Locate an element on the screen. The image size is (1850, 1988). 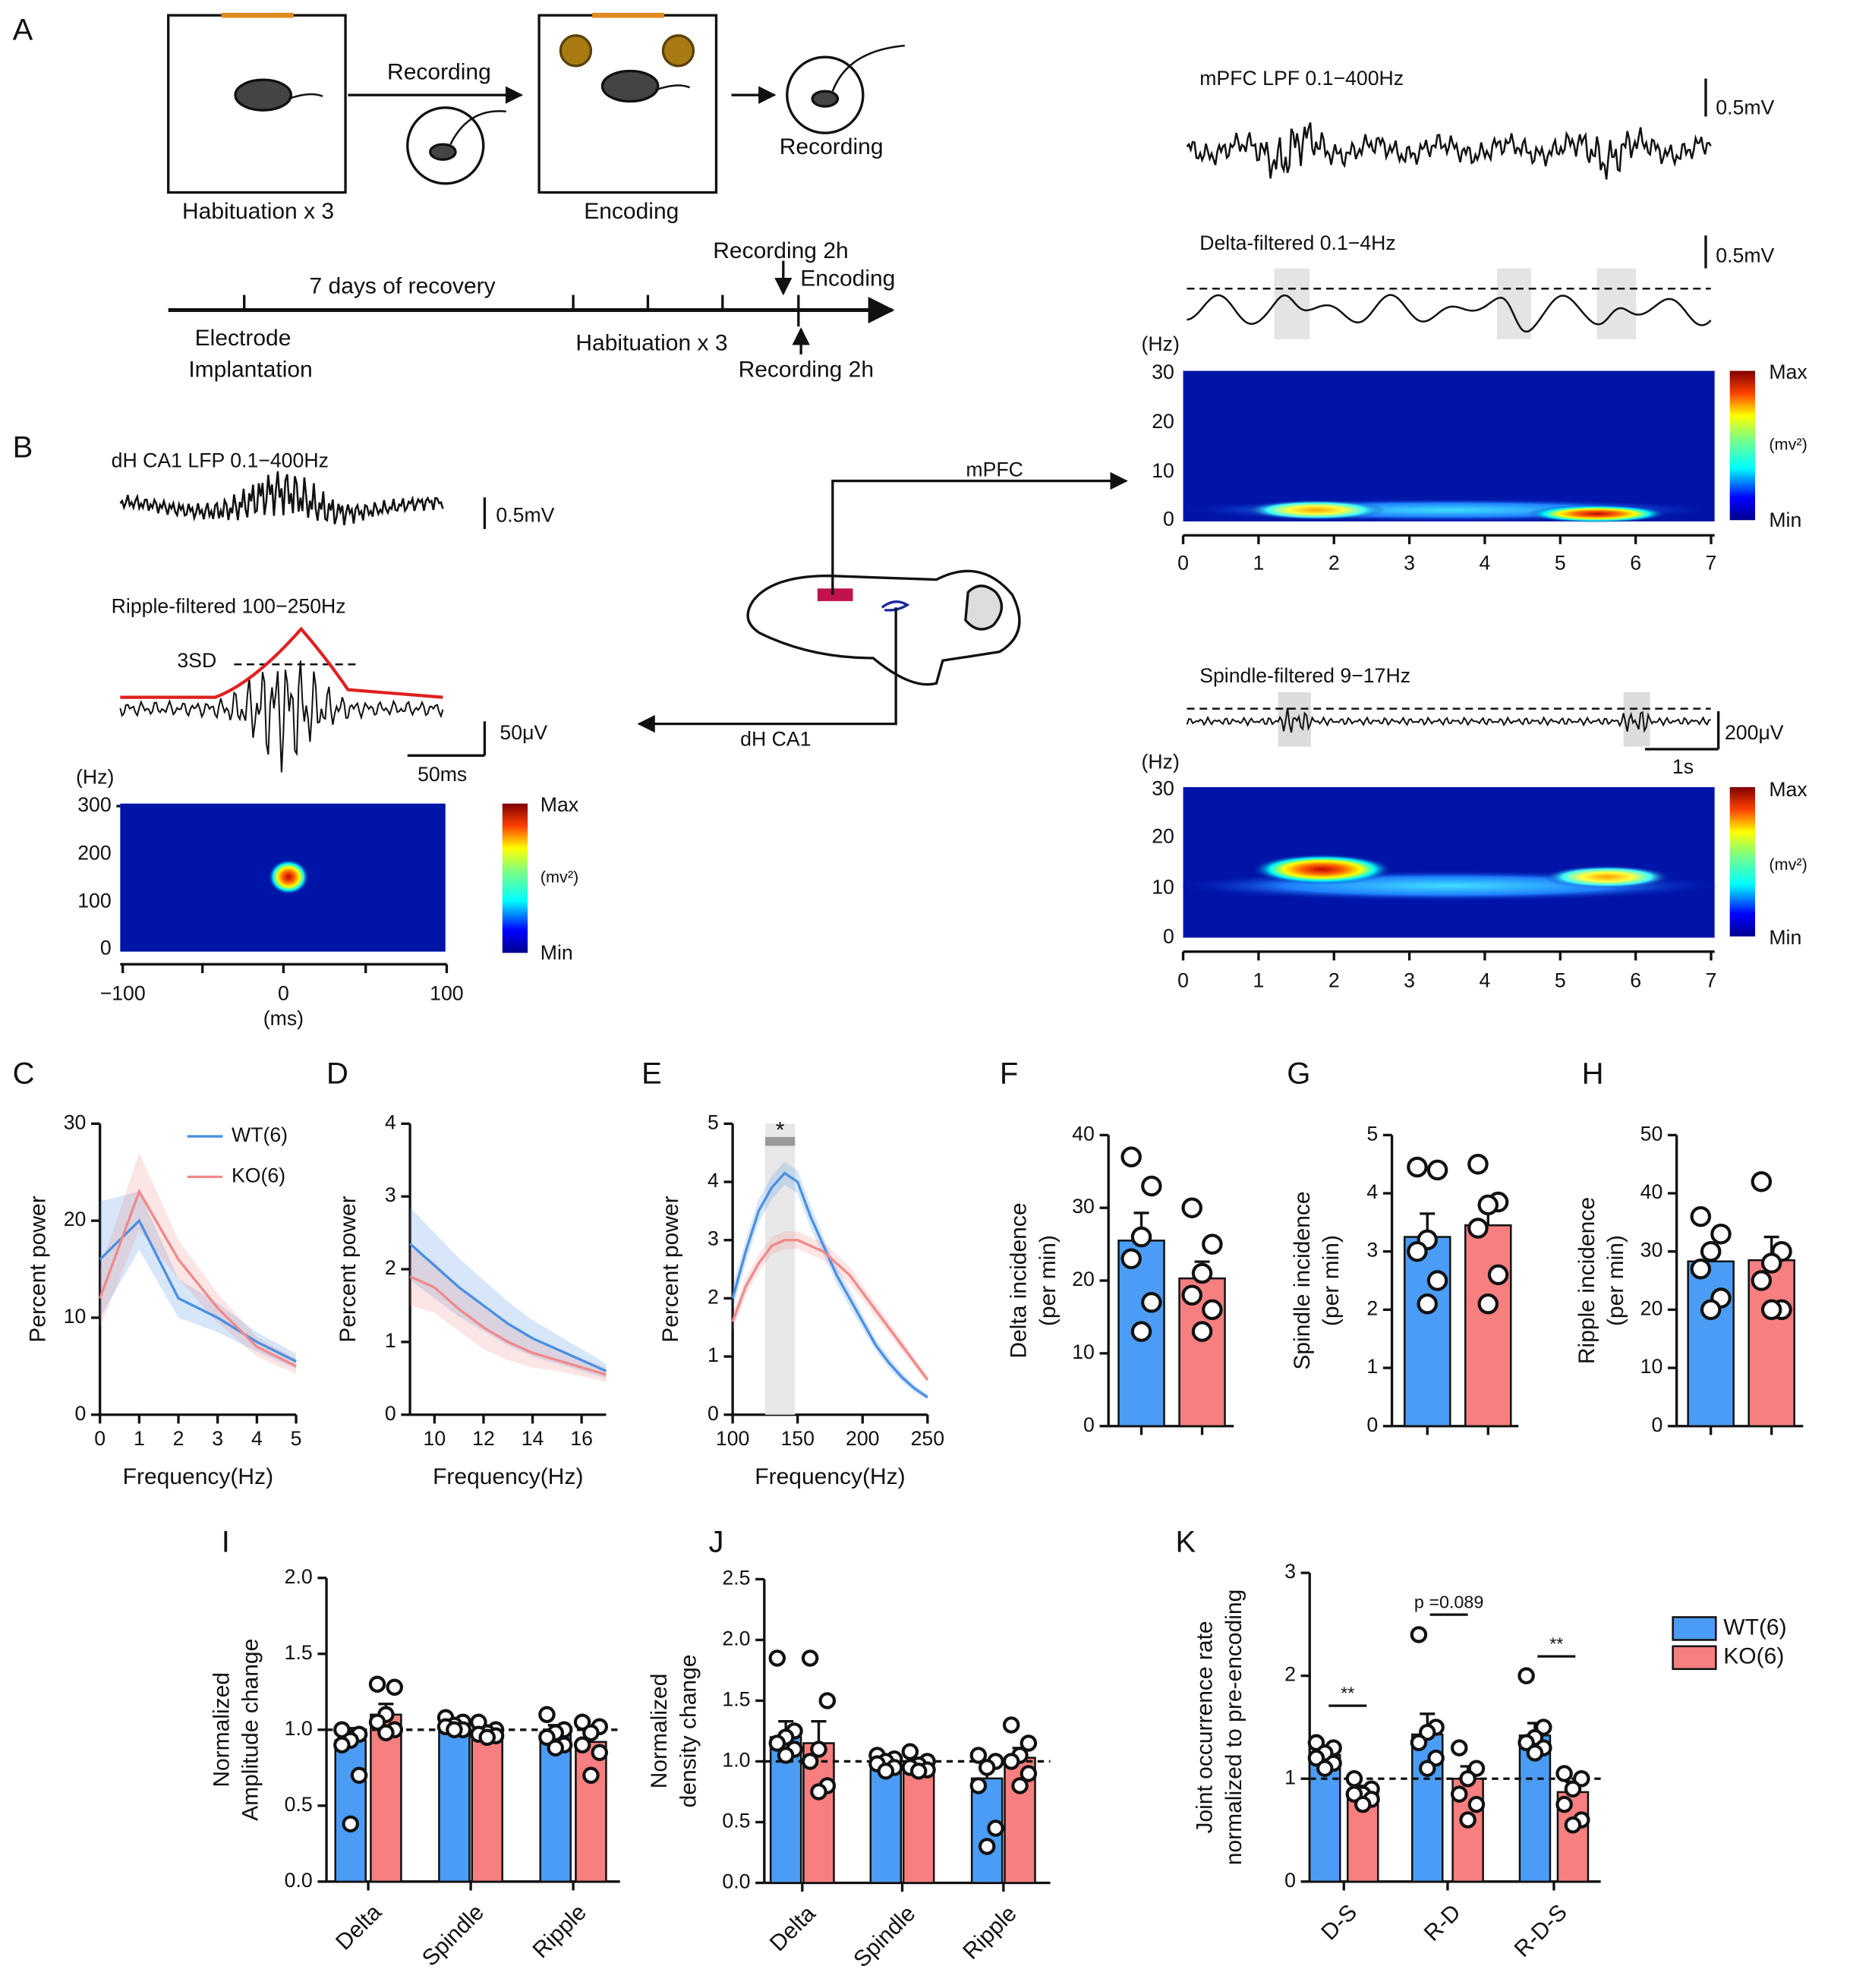
label: 1s is located at coordinates (1683, 766).